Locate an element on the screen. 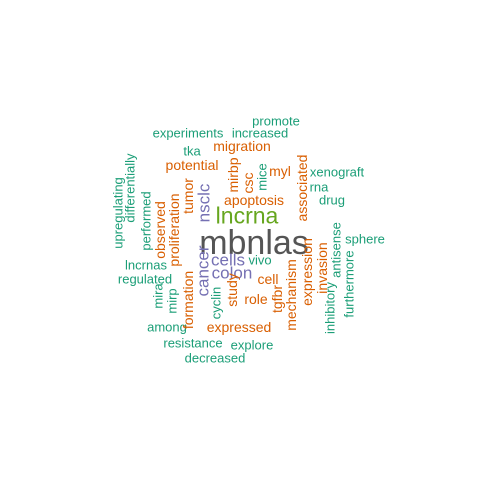 The image size is (480, 480). word-drug: drug is located at coordinates (332, 200).